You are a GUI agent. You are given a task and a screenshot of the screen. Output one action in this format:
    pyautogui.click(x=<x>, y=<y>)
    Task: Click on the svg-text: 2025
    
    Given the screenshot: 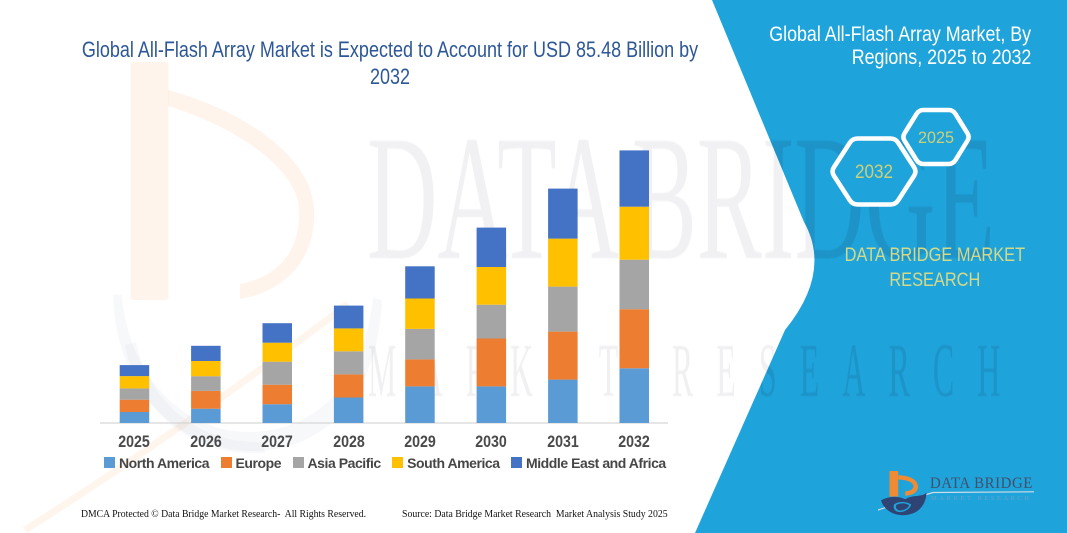 What is the action you would take?
    pyautogui.click(x=936, y=137)
    